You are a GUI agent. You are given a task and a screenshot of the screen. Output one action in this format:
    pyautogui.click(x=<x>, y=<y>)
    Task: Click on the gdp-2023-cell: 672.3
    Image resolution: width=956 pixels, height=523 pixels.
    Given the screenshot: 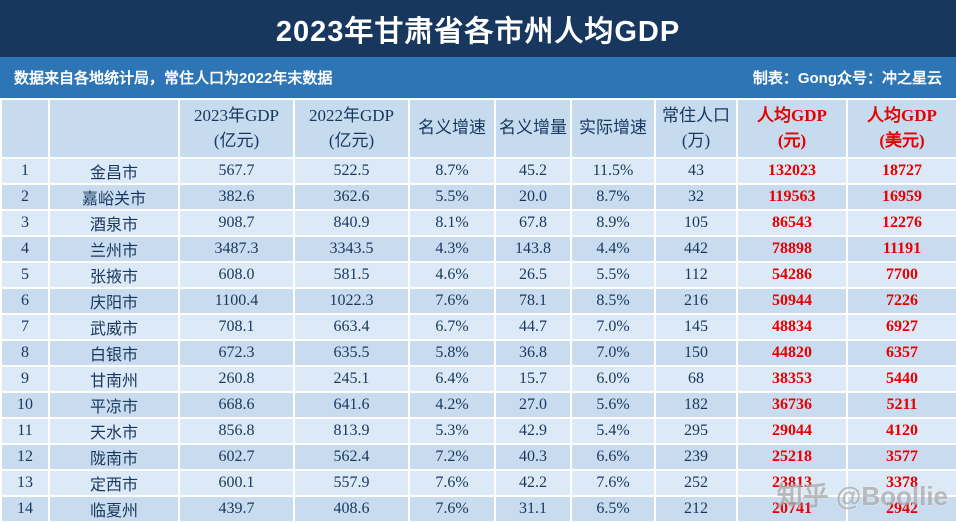 What is the action you would take?
    pyautogui.click(x=236, y=353)
    